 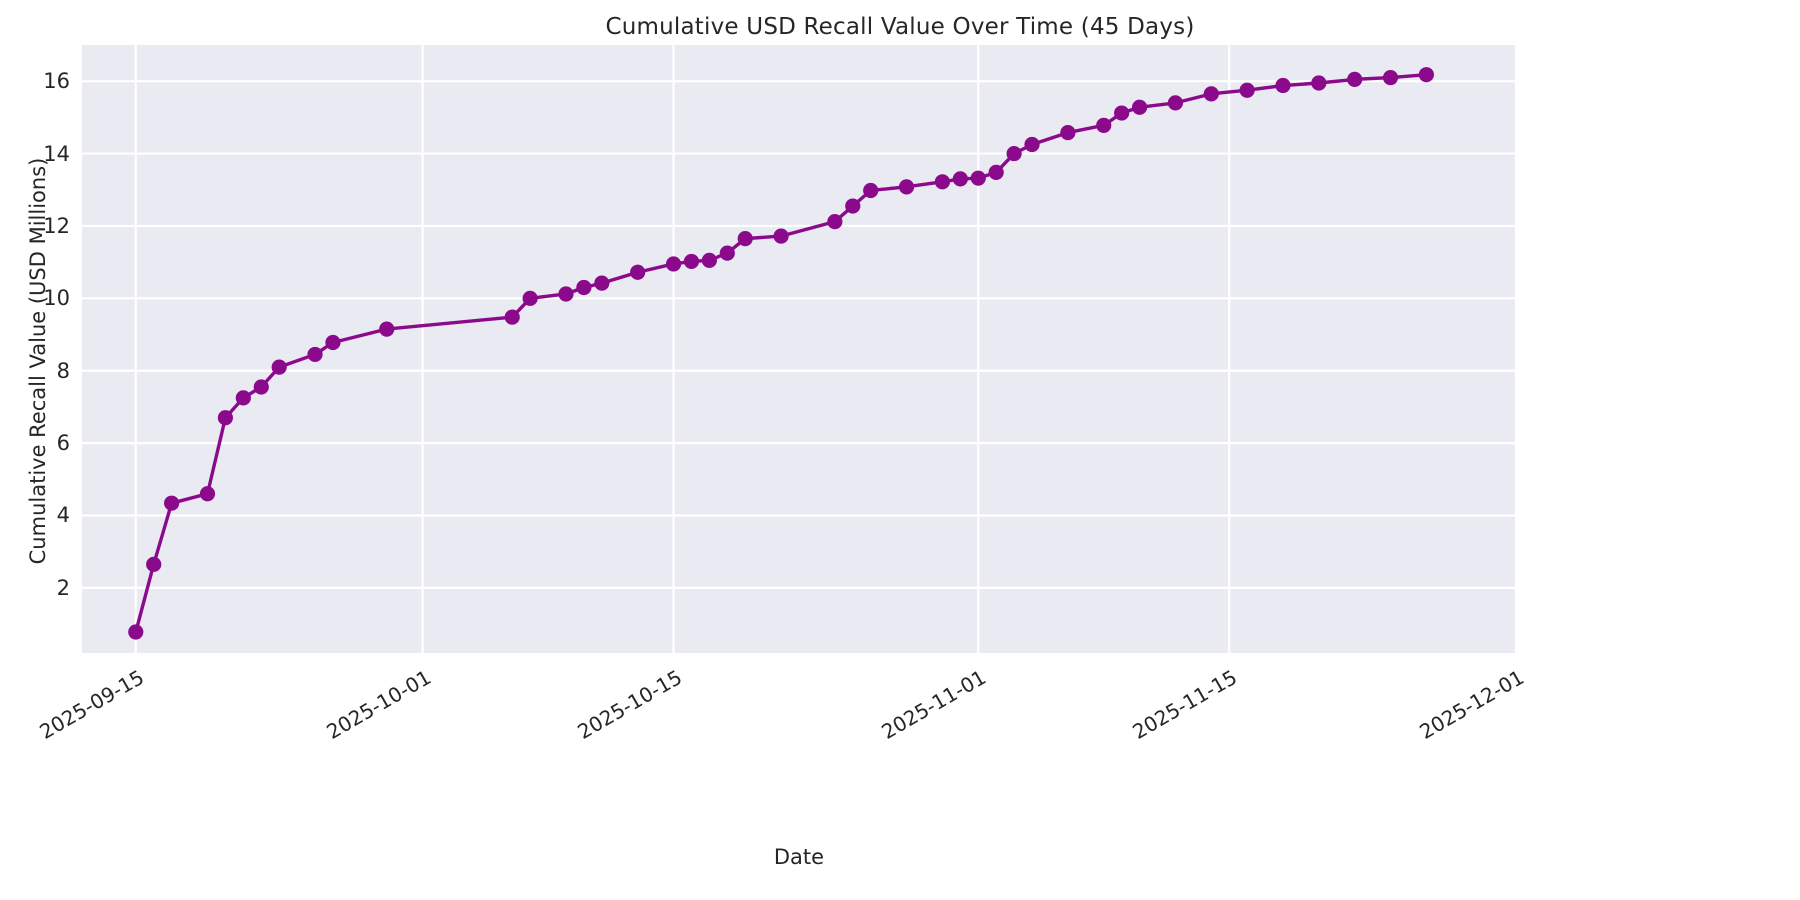 I want to click on y-axis-tick-label: 10, so click(x=56, y=298).